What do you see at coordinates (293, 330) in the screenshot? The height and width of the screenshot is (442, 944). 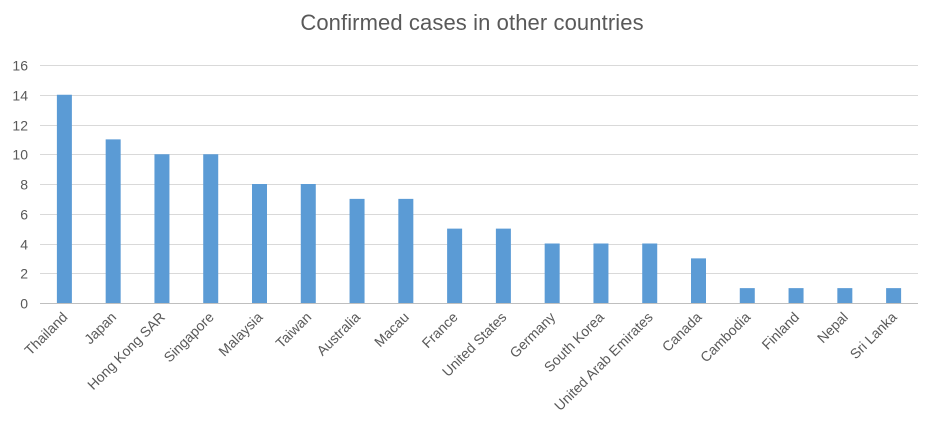 I see `x-tick-label: Taiwan` at bounding box center [293, 330].